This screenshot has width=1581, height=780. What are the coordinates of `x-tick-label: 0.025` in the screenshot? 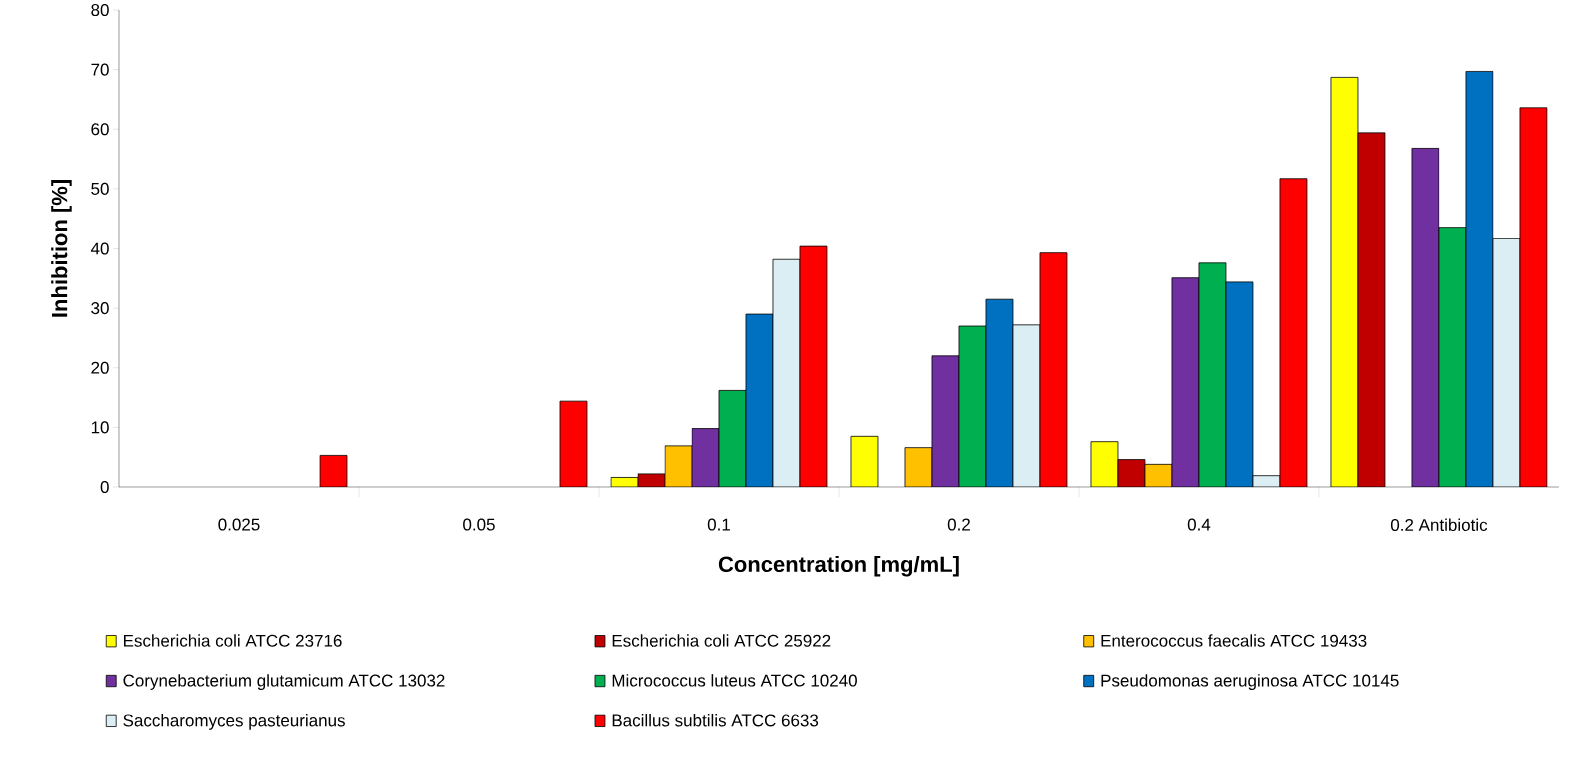 It's located at (239, 524).